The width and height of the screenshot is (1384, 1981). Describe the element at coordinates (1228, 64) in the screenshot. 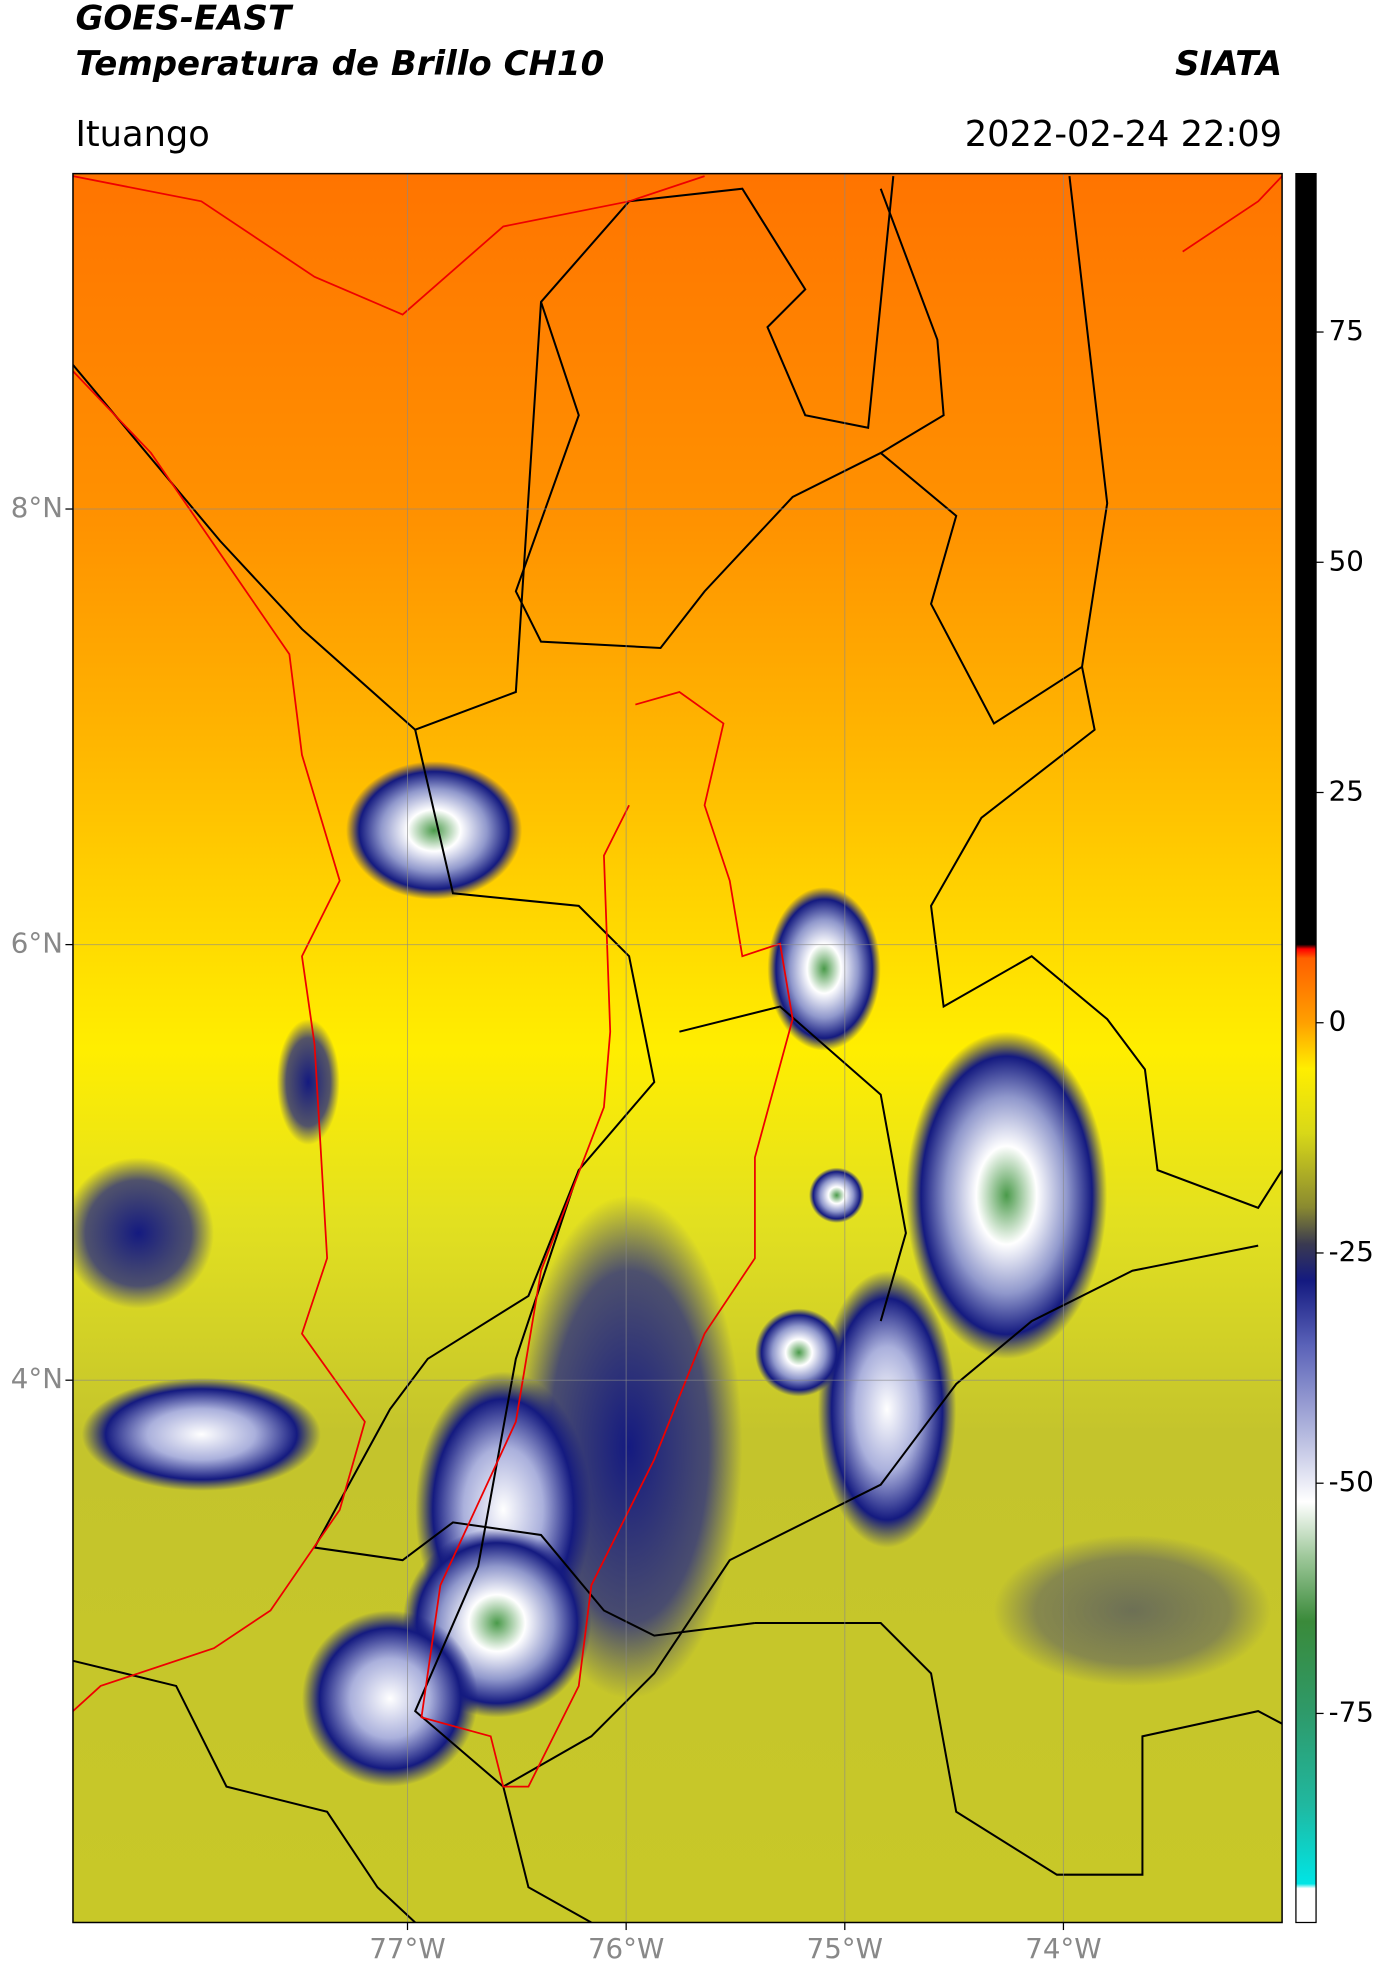

I see `brand: SIATA` at that location.